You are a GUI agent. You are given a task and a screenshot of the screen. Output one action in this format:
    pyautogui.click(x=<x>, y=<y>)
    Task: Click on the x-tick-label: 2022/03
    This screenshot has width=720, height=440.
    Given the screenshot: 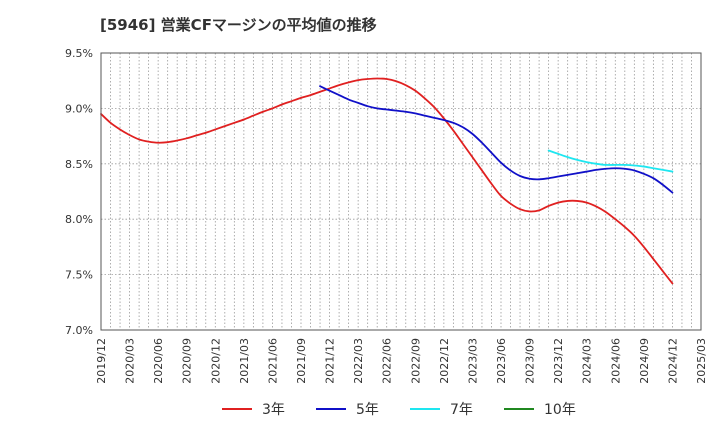 What is the action you would take?
    pyautogui.click(x=358, y=361)
    